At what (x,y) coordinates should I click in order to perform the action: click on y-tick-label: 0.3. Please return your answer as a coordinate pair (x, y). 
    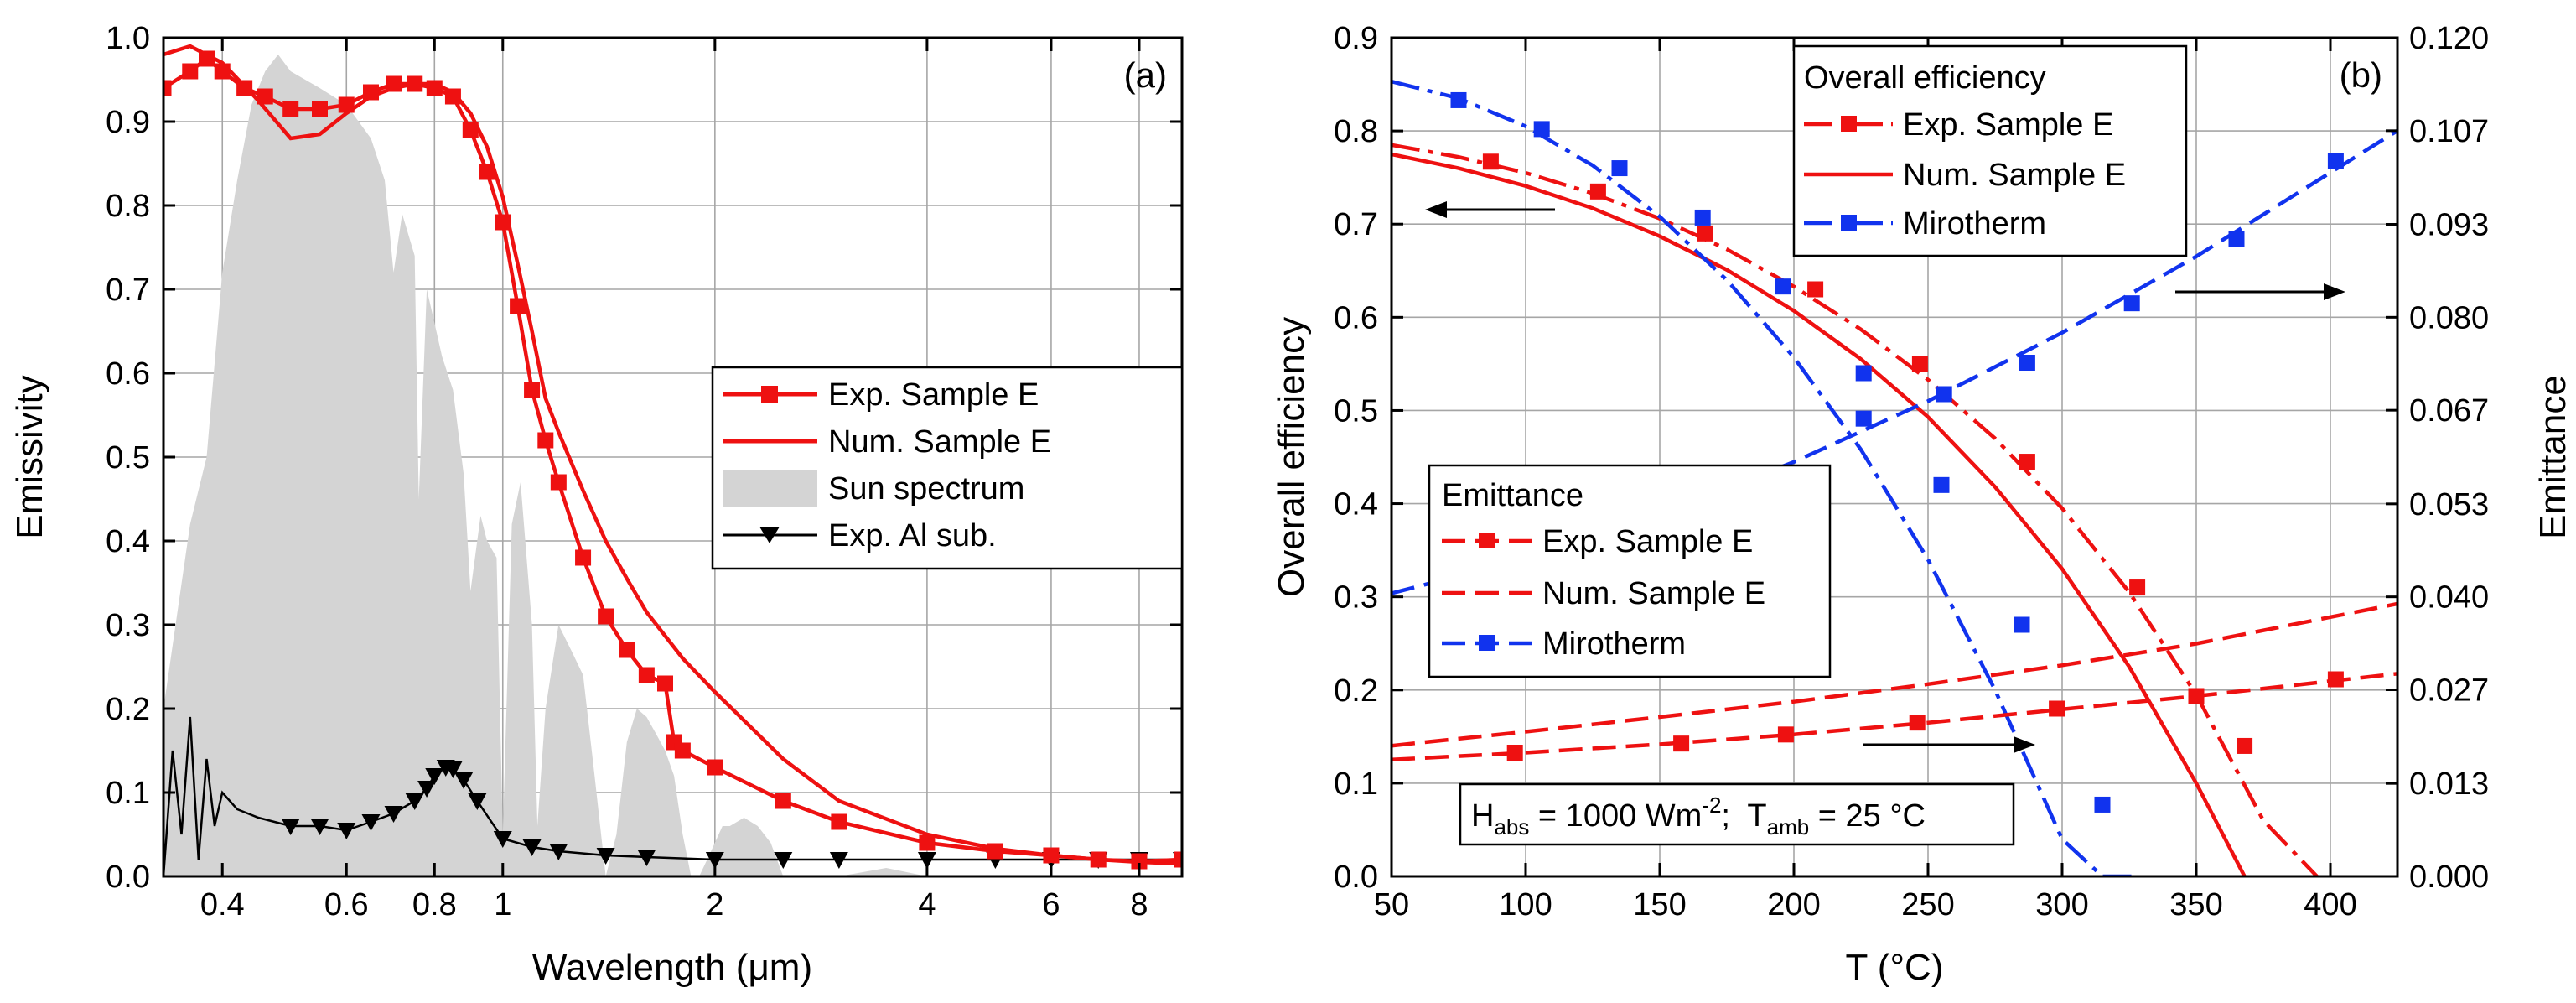
    Looking at the image, I should click on (128, 625).